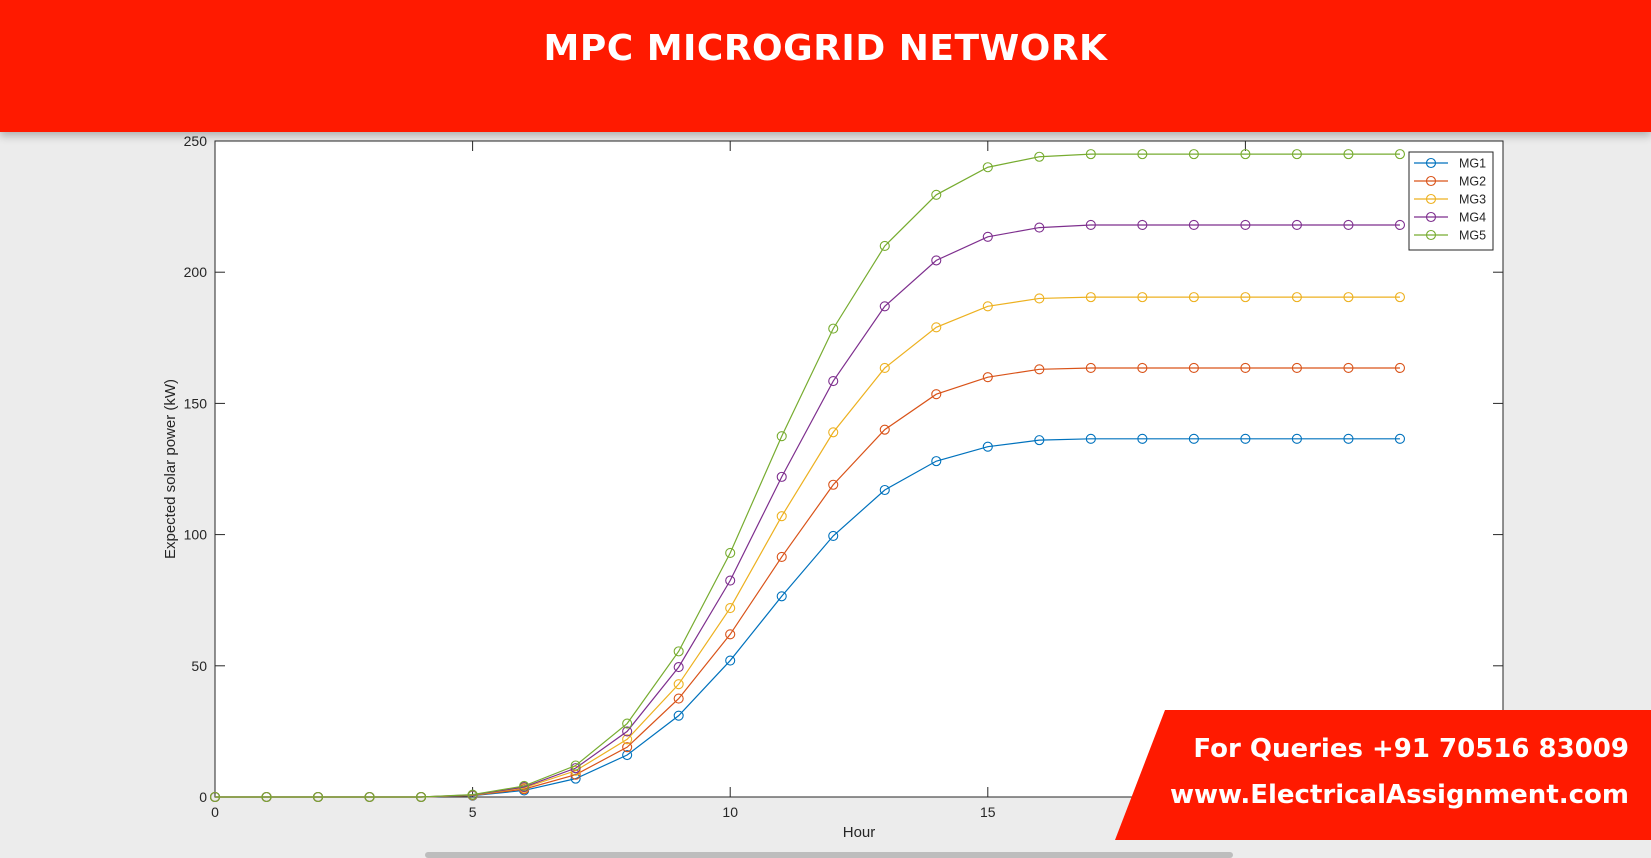 The height and width of the screenshot is (858, 1651). Describe the element at coordinates (829, 855) in the screenshot. I see `horizontal-scrollbar` at that location.